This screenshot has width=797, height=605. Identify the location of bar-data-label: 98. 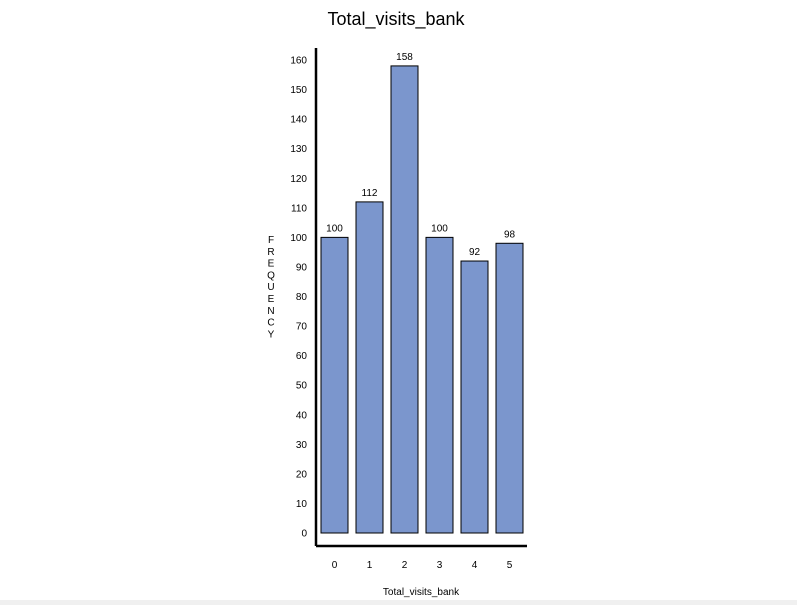
(510, 234).